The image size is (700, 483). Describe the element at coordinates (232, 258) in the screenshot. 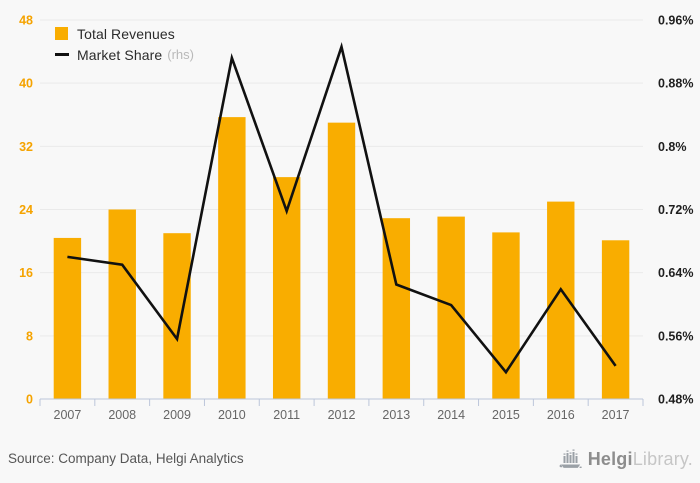

I see `bar-2010` at that location.